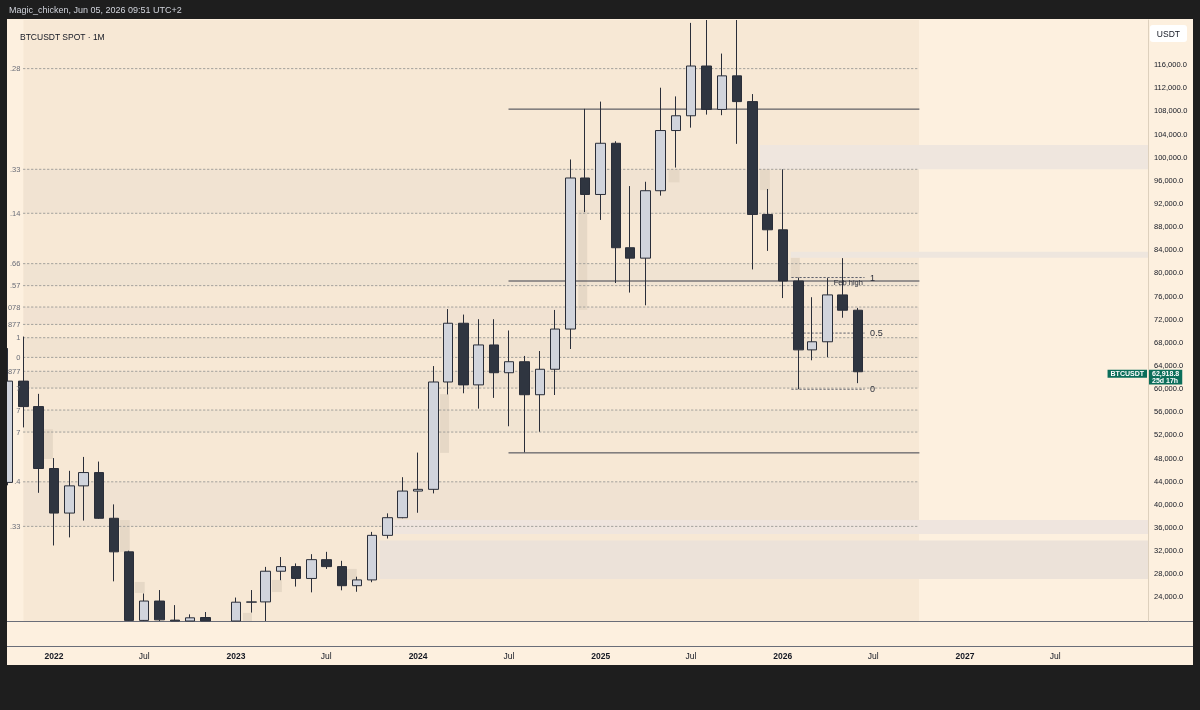 The height and width of the screenshot is (710, 1200). I want to click on x-tick-label: 2022, so click(54, 655).